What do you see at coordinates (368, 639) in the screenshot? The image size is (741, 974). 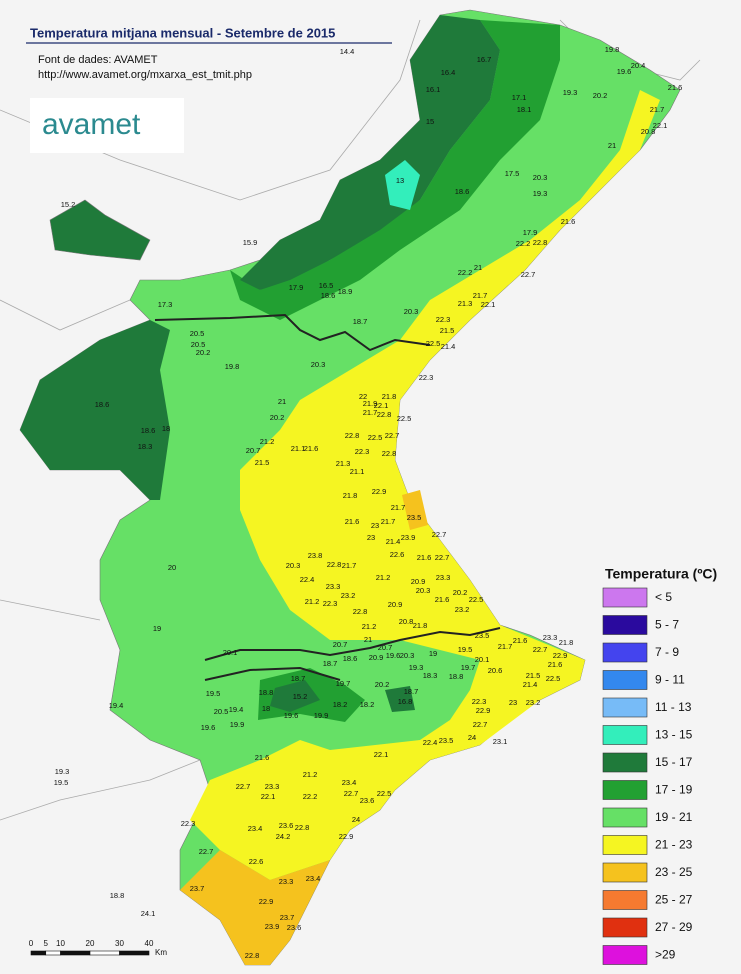 I see `station-value: 21` at bounding box center [368, 639].